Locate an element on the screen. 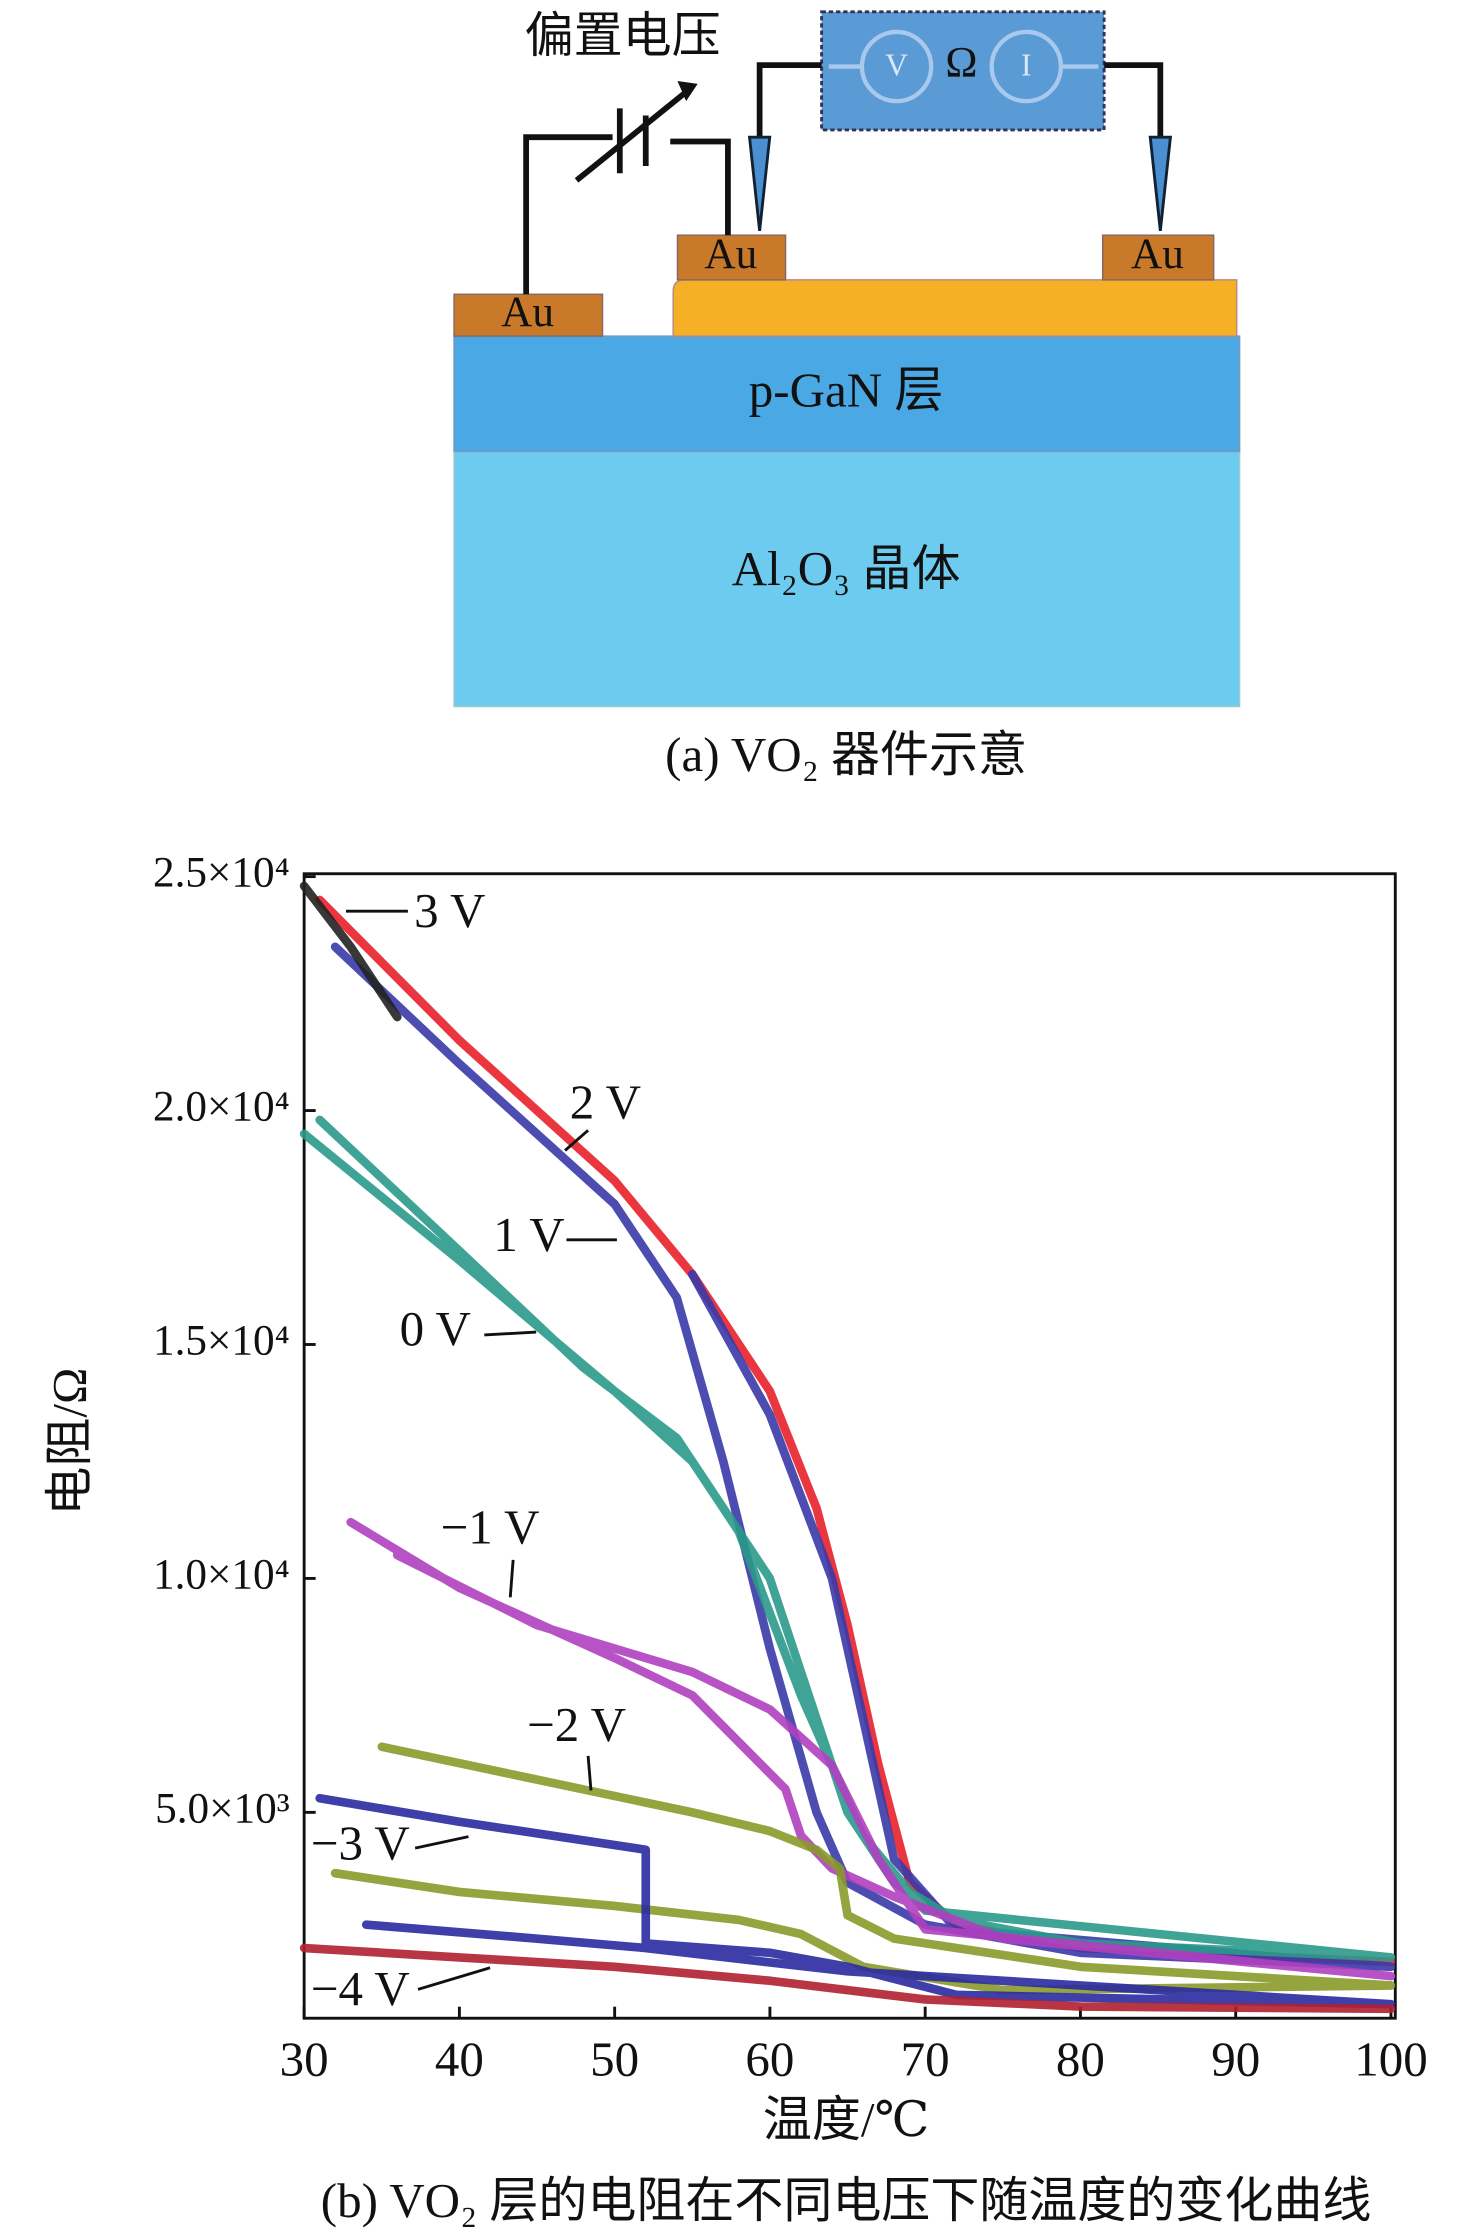  y-tick-label: 2.5×10⁴ is located at coordinates (221, 873).